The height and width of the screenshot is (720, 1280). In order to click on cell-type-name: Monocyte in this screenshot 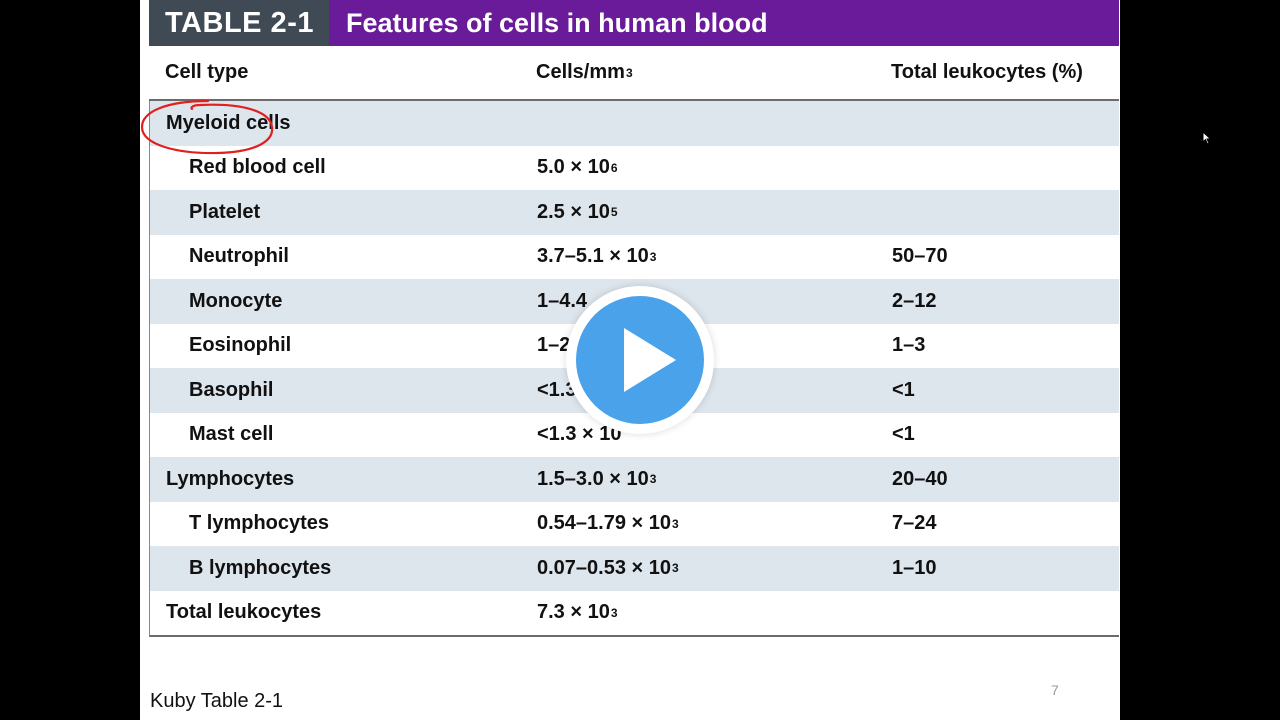, I will do `click(236, 300)`.